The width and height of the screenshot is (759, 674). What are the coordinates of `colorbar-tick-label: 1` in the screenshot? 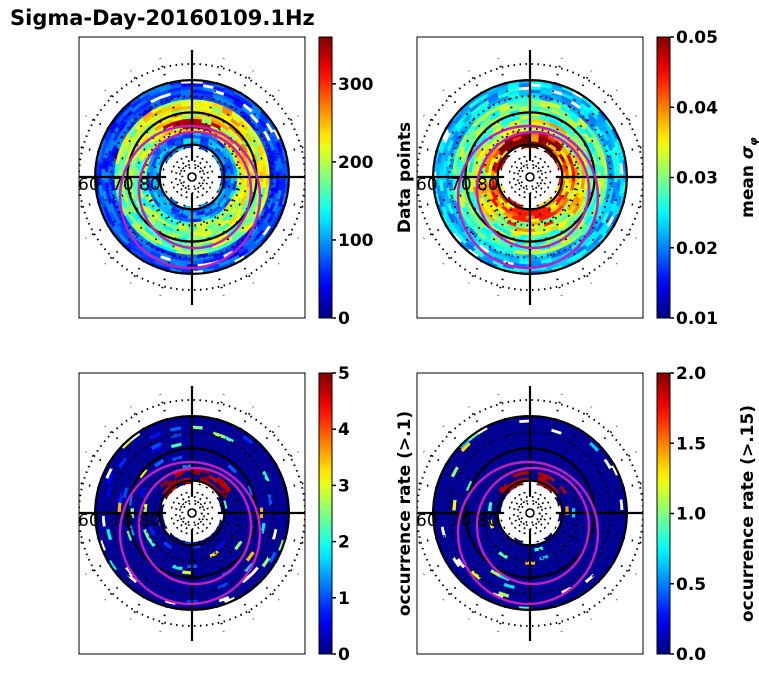 It's located at (344, 599).